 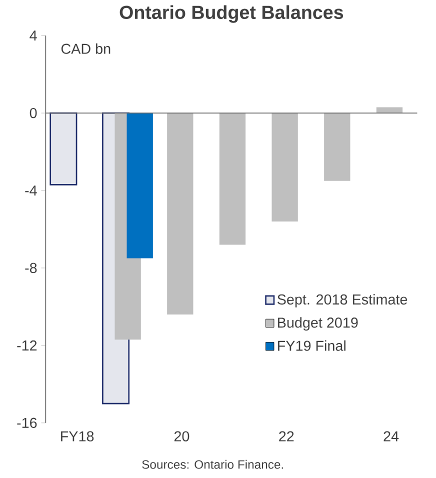 I want to click on x-tick-label: 20, so click(x=182, y=436).